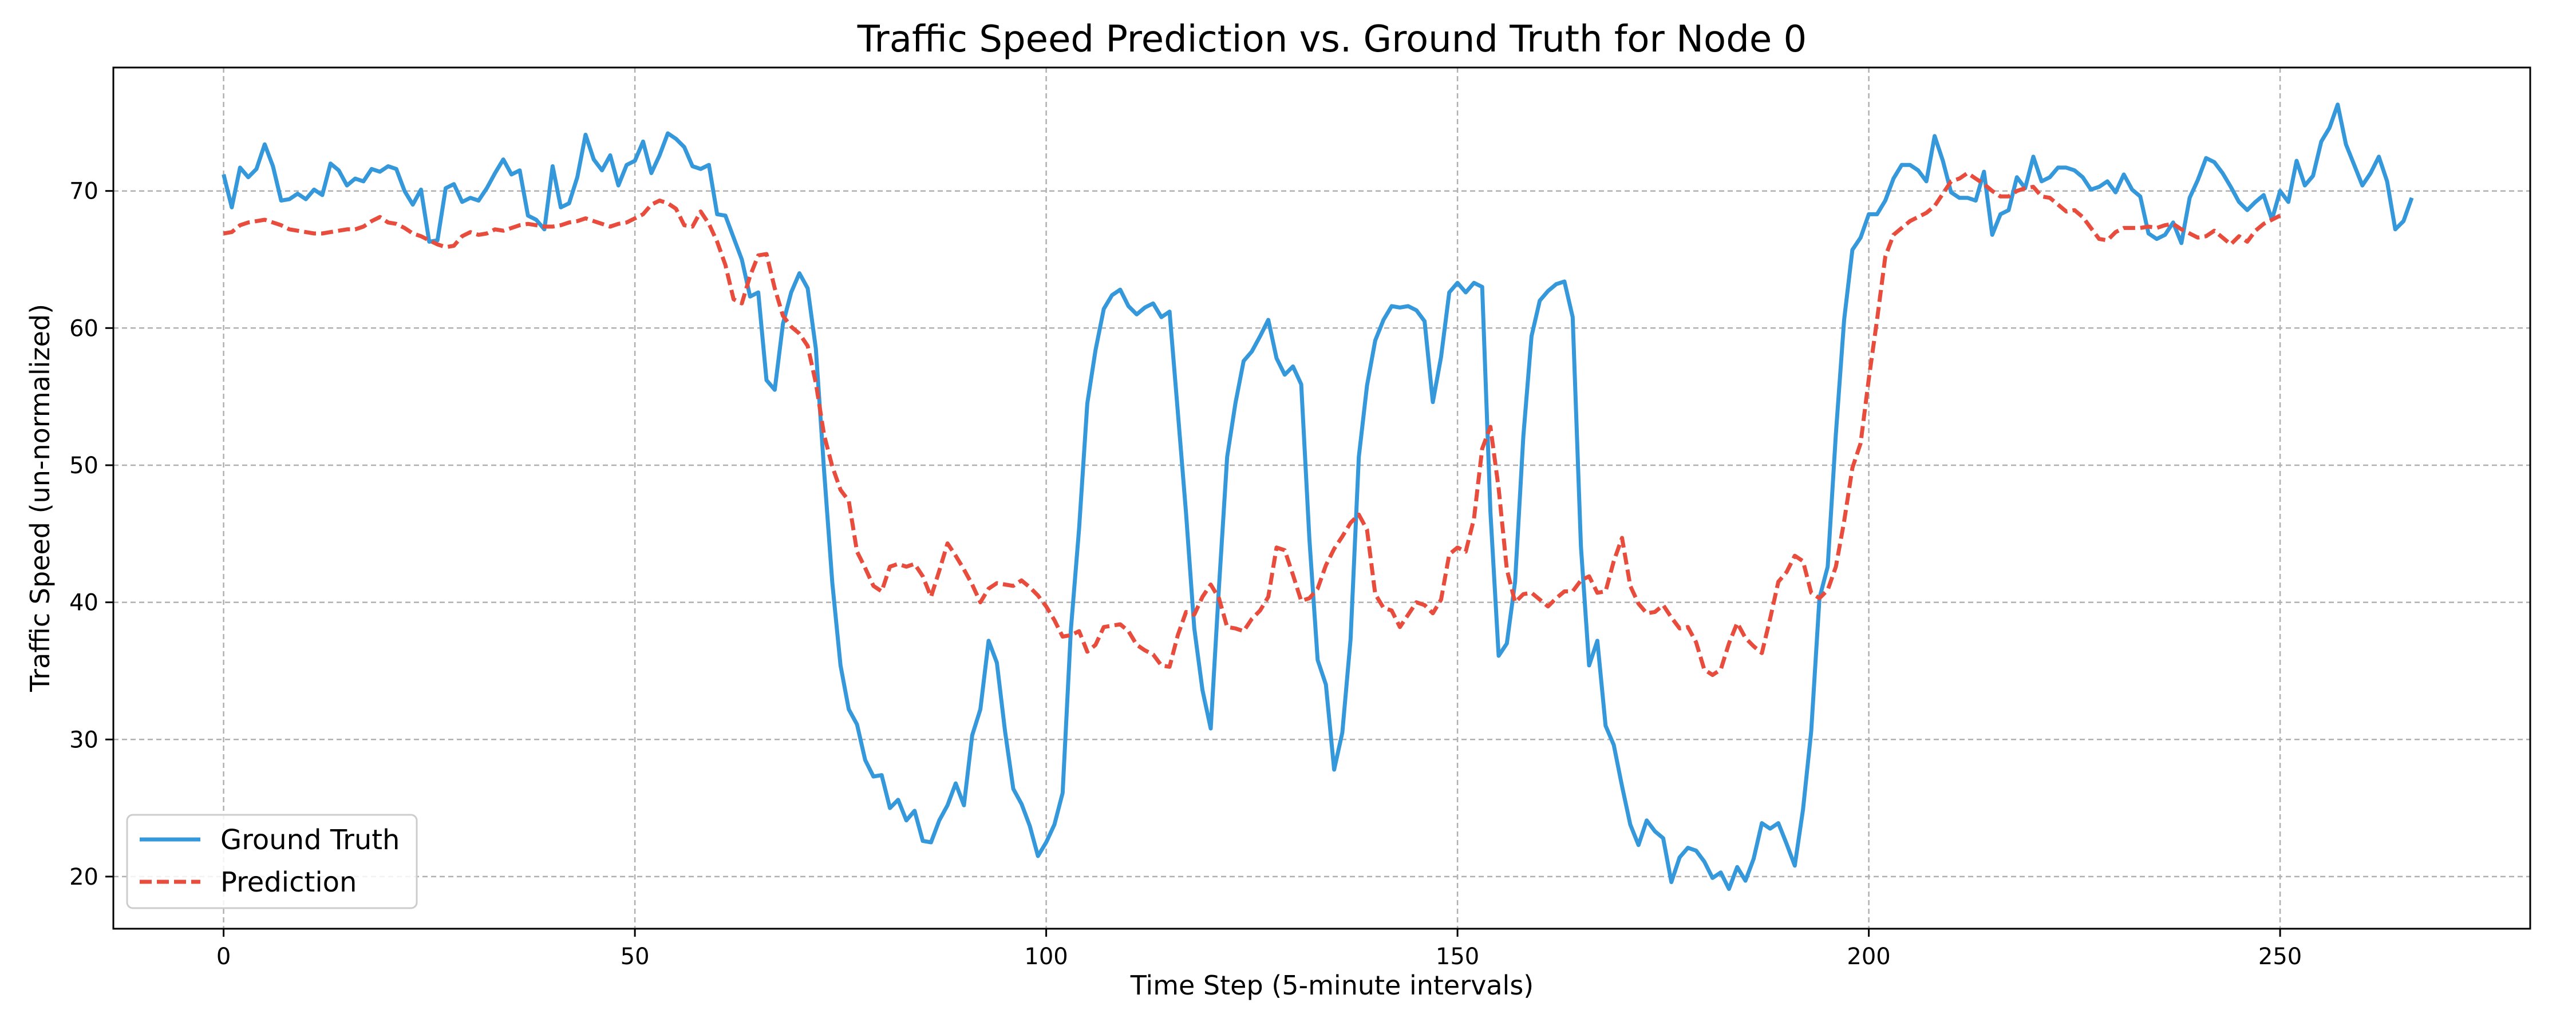  Describe the element at coordinates (1457, 957) in the screenshot. I see `x-tick-label: 150` at that location.